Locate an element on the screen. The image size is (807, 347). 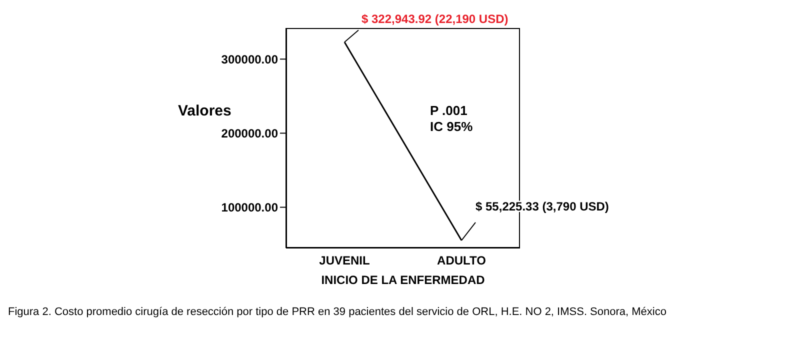
y-tick-label: 200000.00 is located at coordinates (249, 133).